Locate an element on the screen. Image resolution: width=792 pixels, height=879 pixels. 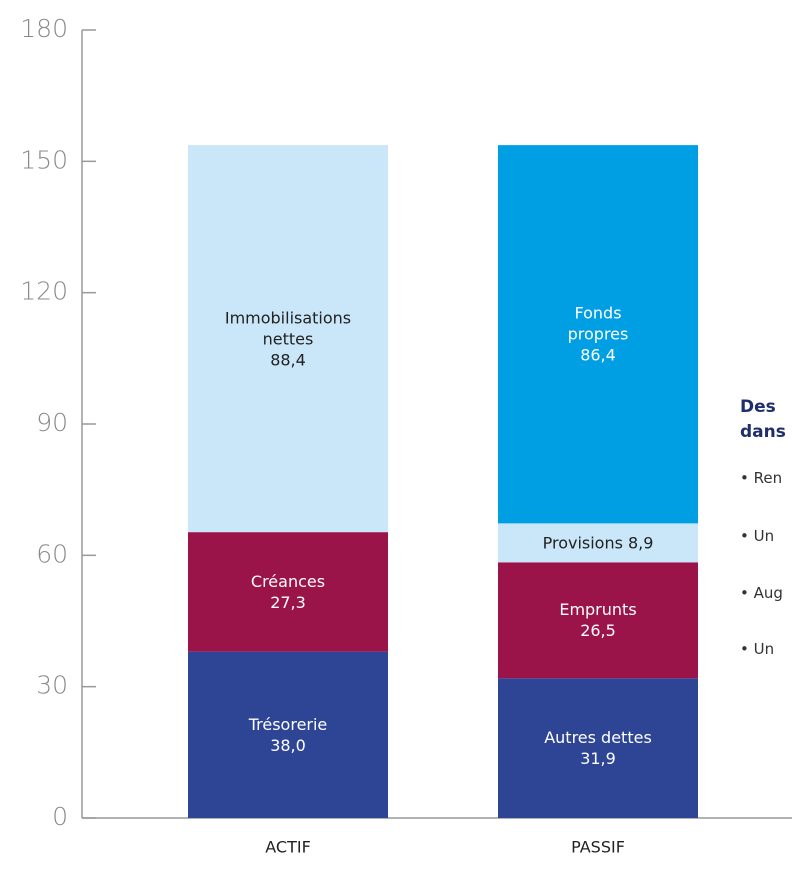
segment-label: Provisions 8,9 is located at coordinates (598, 542).